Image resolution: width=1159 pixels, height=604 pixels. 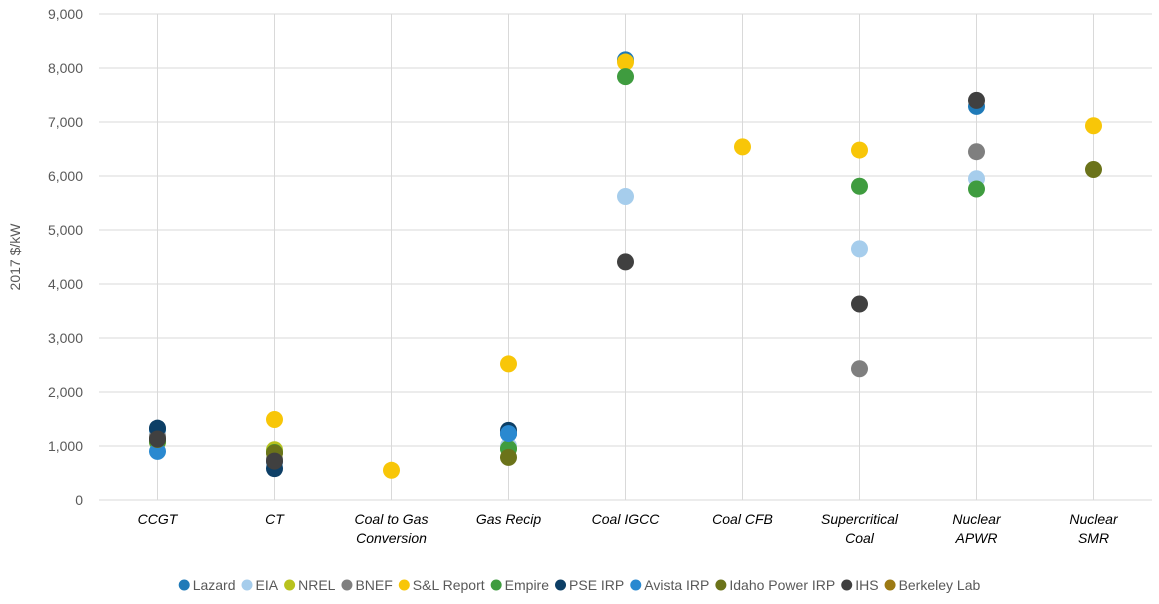 What do you see at coordinates (626, 519) in the screenshot?
I see `x-tick-label: Coal IGCC` at bounding box center [626, 519].